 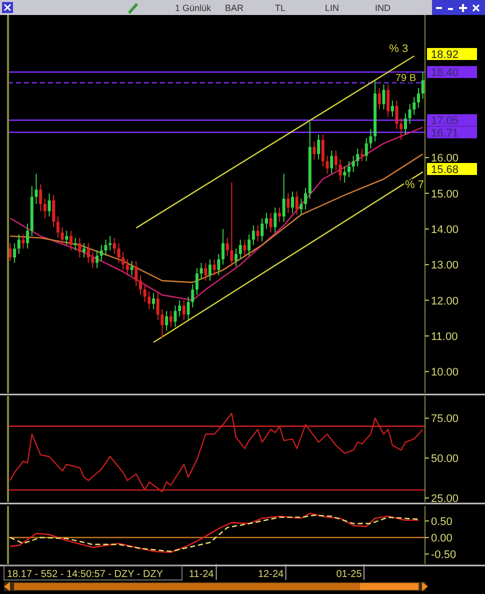 What do you see at coordinates (445, 55) in the screenshot?
I see `text: 18.92` at bounding box center [445, 55].